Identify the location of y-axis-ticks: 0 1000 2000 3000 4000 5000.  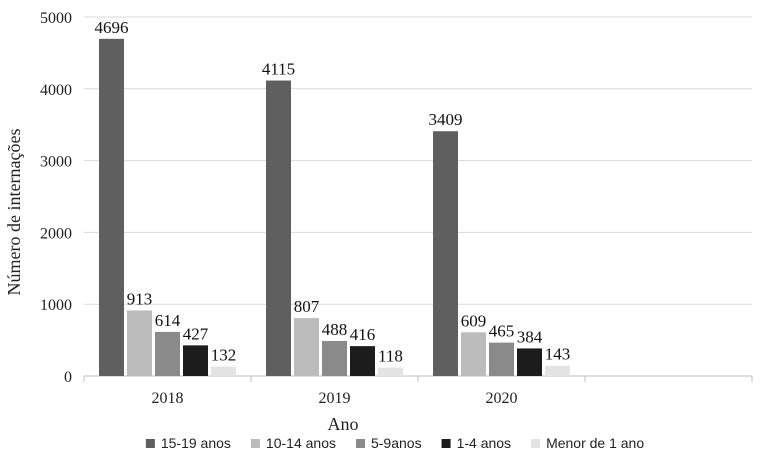
(56, 198).